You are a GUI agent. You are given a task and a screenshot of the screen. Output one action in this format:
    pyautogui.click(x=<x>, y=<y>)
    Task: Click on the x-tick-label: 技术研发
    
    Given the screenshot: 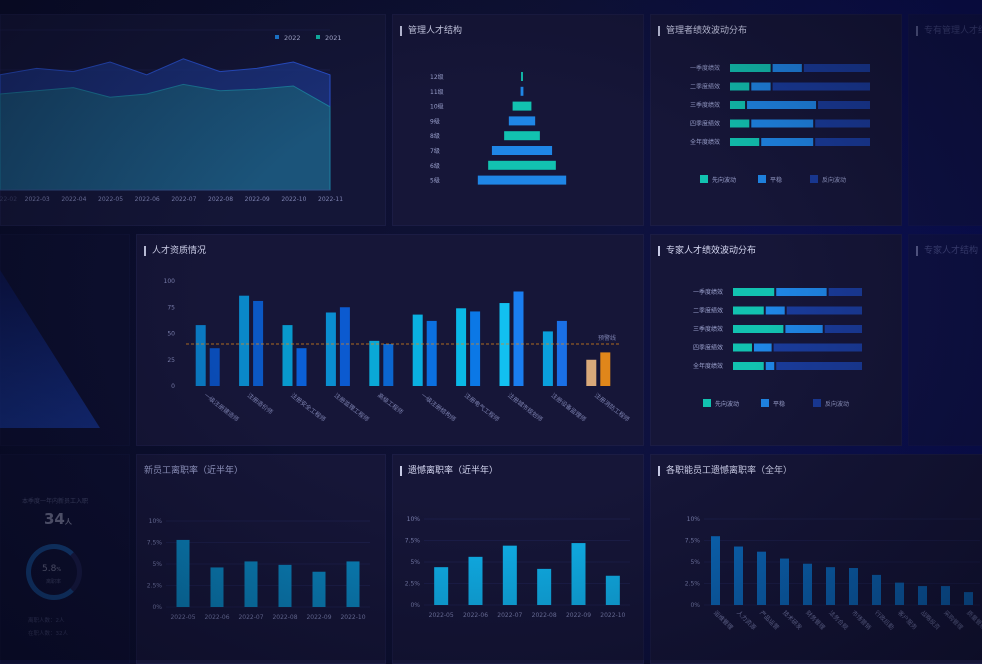 What is the action you would take?
    pyautogui.click(x=792, y=620)
    